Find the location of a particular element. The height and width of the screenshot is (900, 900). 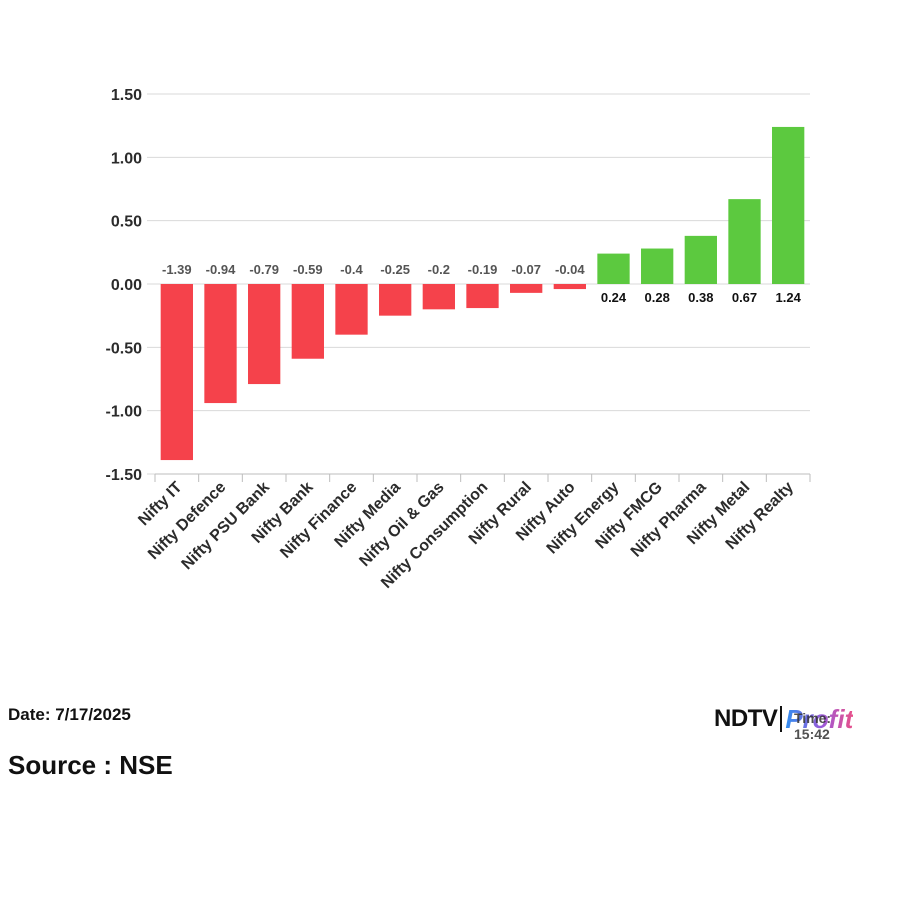

category-label: Nifty Finance is located at coordinates (318, 520).